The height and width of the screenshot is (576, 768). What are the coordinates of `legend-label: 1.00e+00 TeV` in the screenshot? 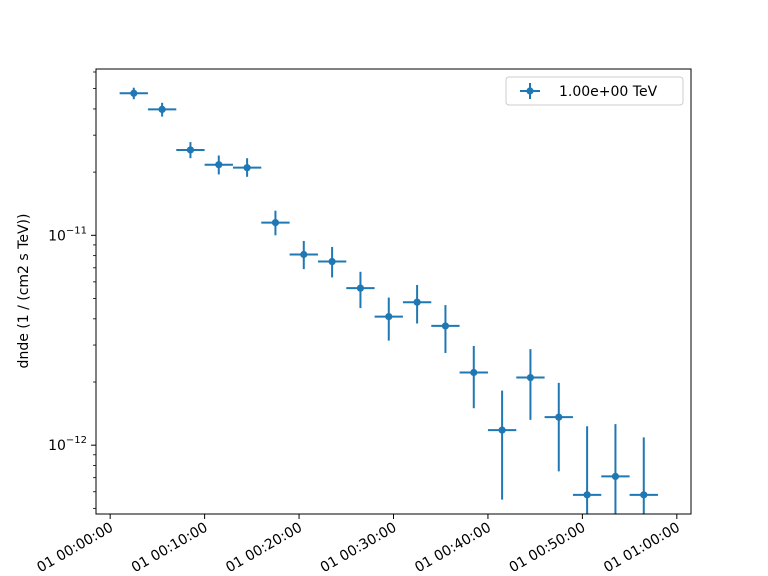 It's located at (608, 92).